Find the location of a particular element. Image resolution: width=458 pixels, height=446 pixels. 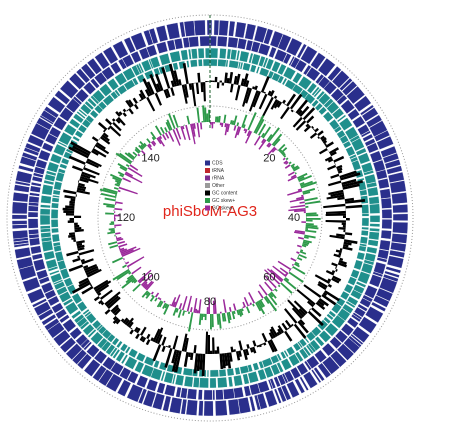

scale-label: 100 is located at coordinates (150, 277).